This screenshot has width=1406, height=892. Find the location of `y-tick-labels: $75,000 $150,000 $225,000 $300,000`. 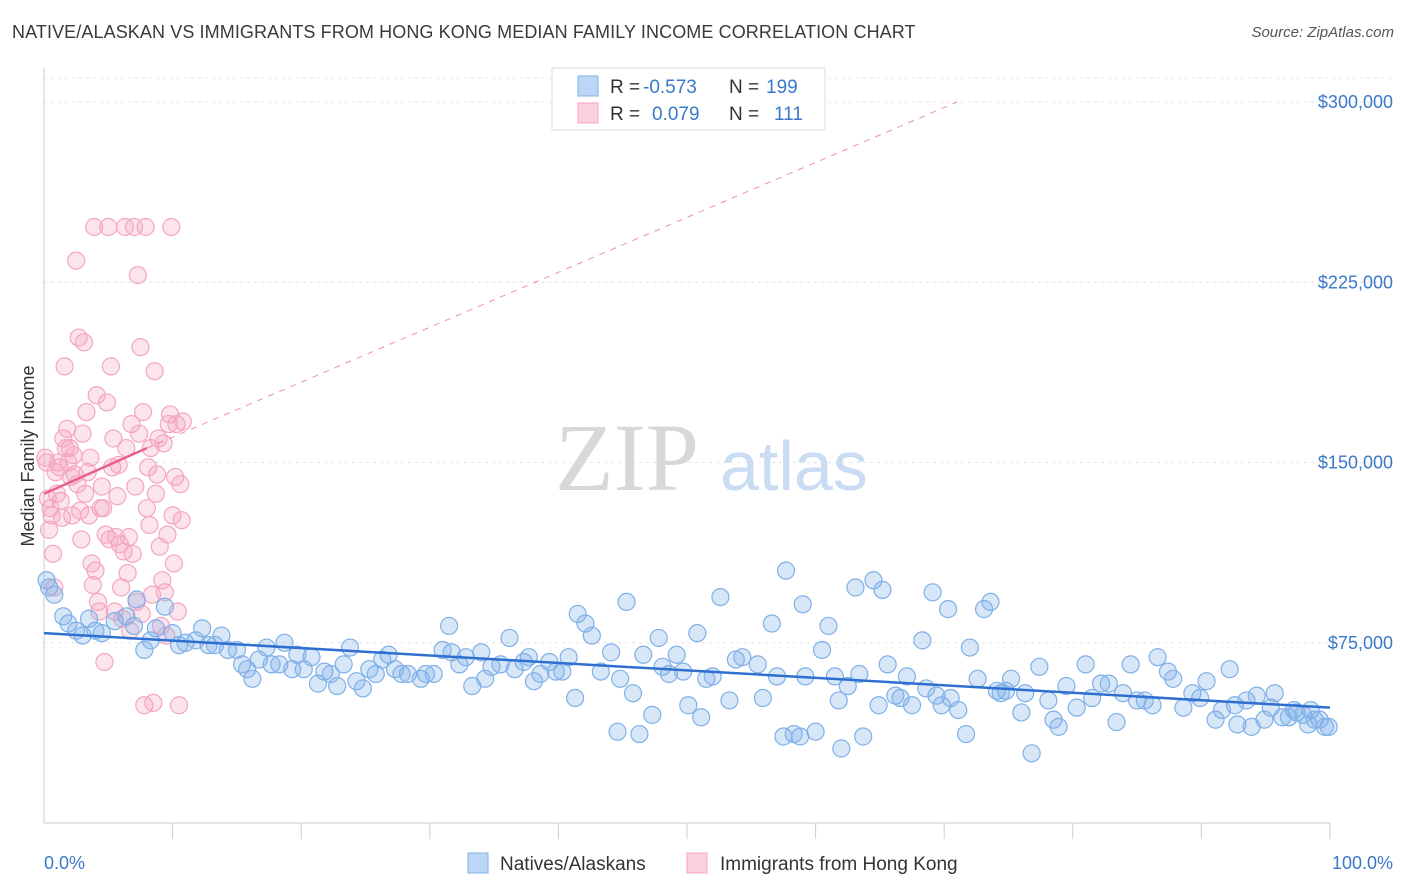

y-tick-labels: $75,000 $150,000 $225,000 $300,000 is located at coordinates (1355, 372).